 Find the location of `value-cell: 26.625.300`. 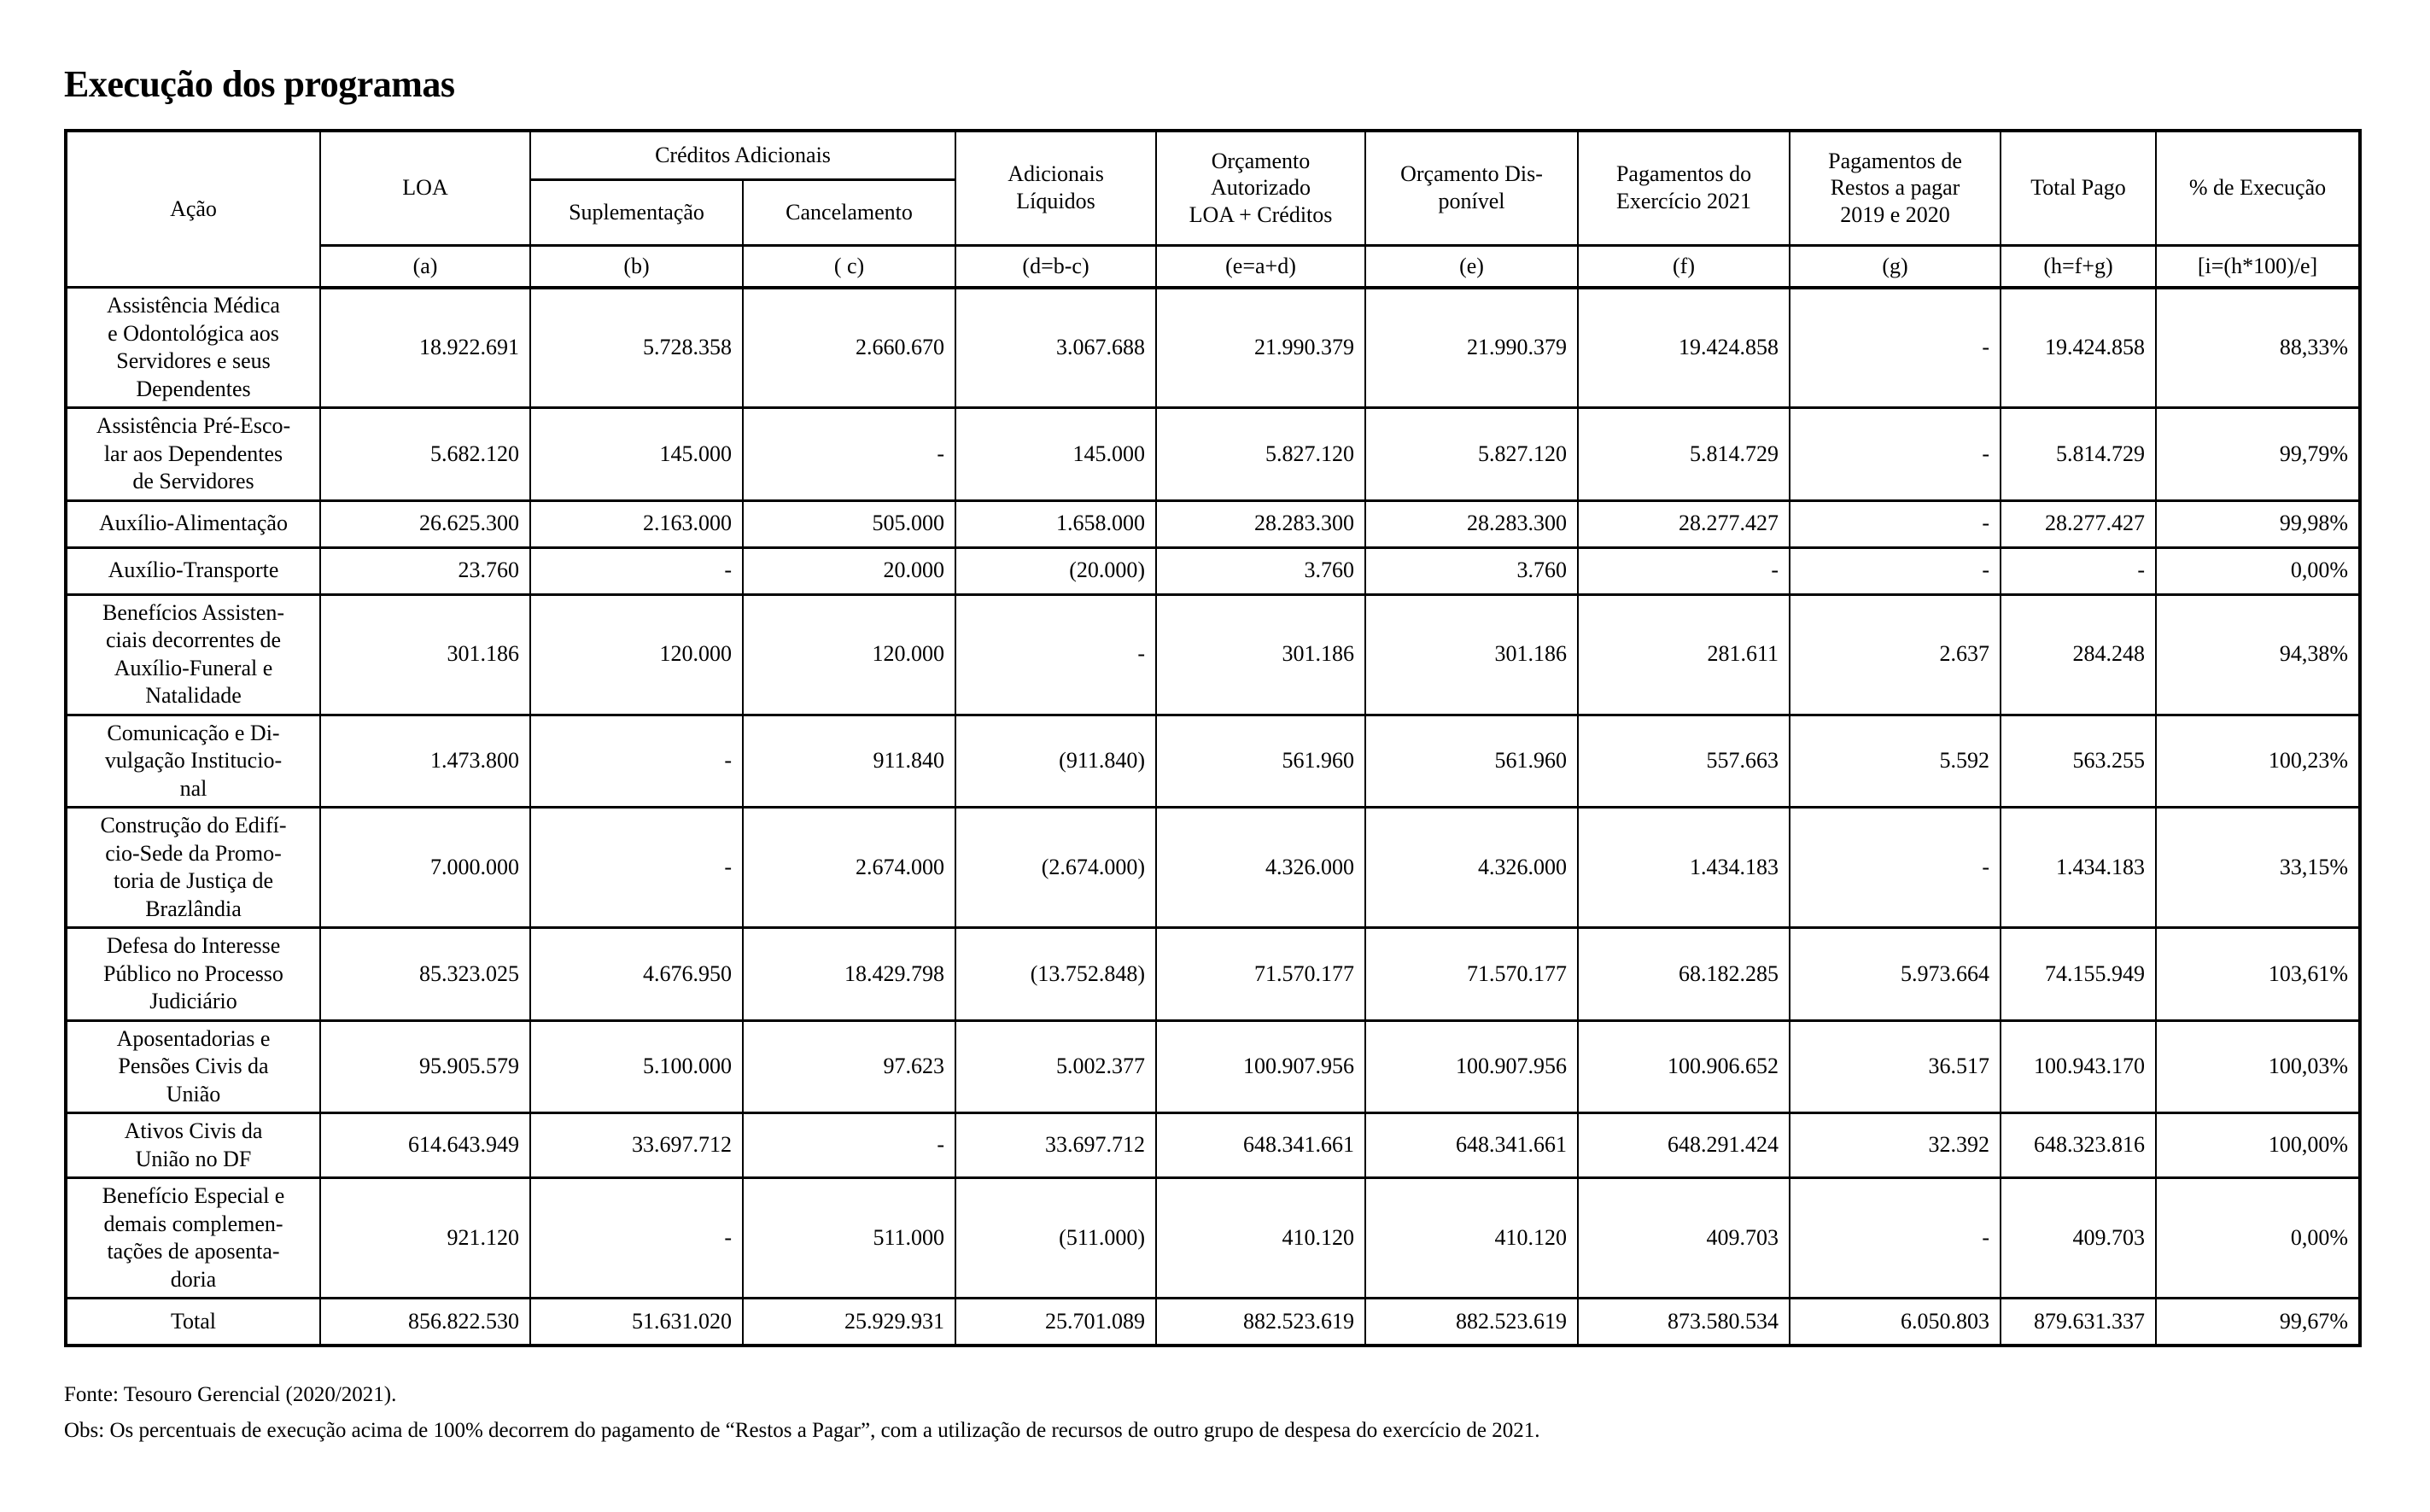

value-cell: 26.625.300 is located at coordinates (425, 524).